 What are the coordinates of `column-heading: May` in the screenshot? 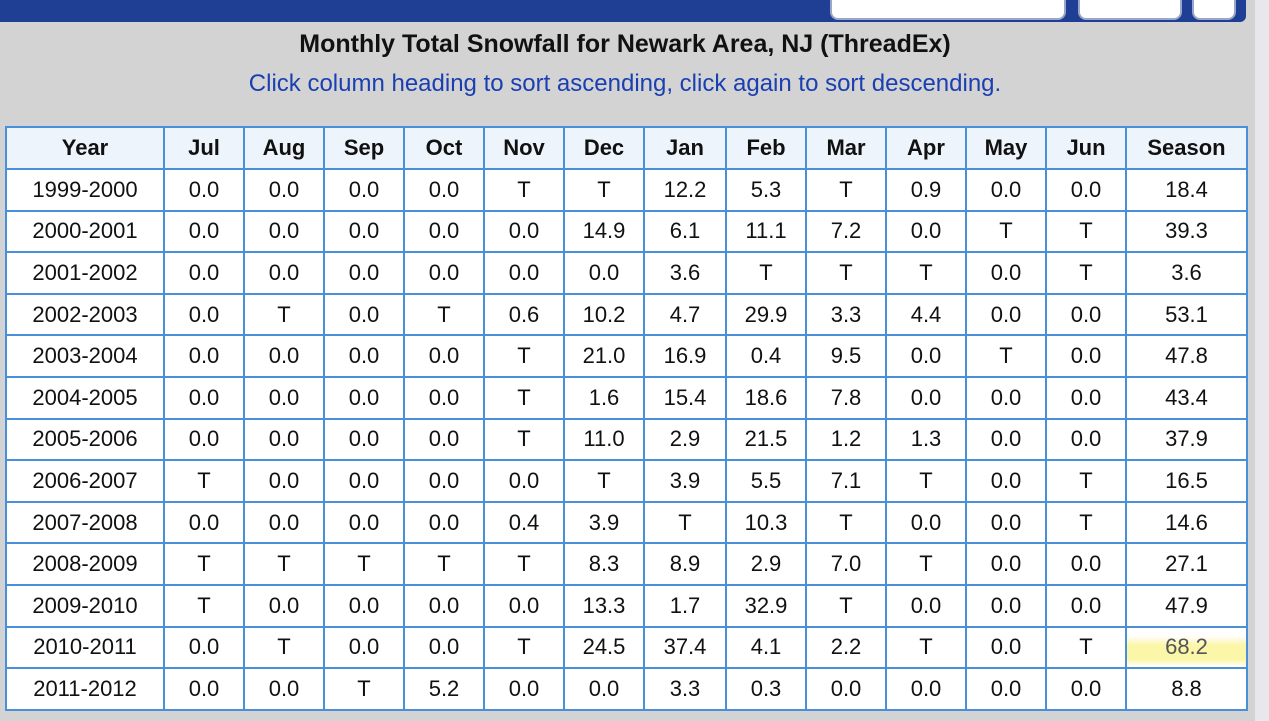 It's located at (1006, 148).